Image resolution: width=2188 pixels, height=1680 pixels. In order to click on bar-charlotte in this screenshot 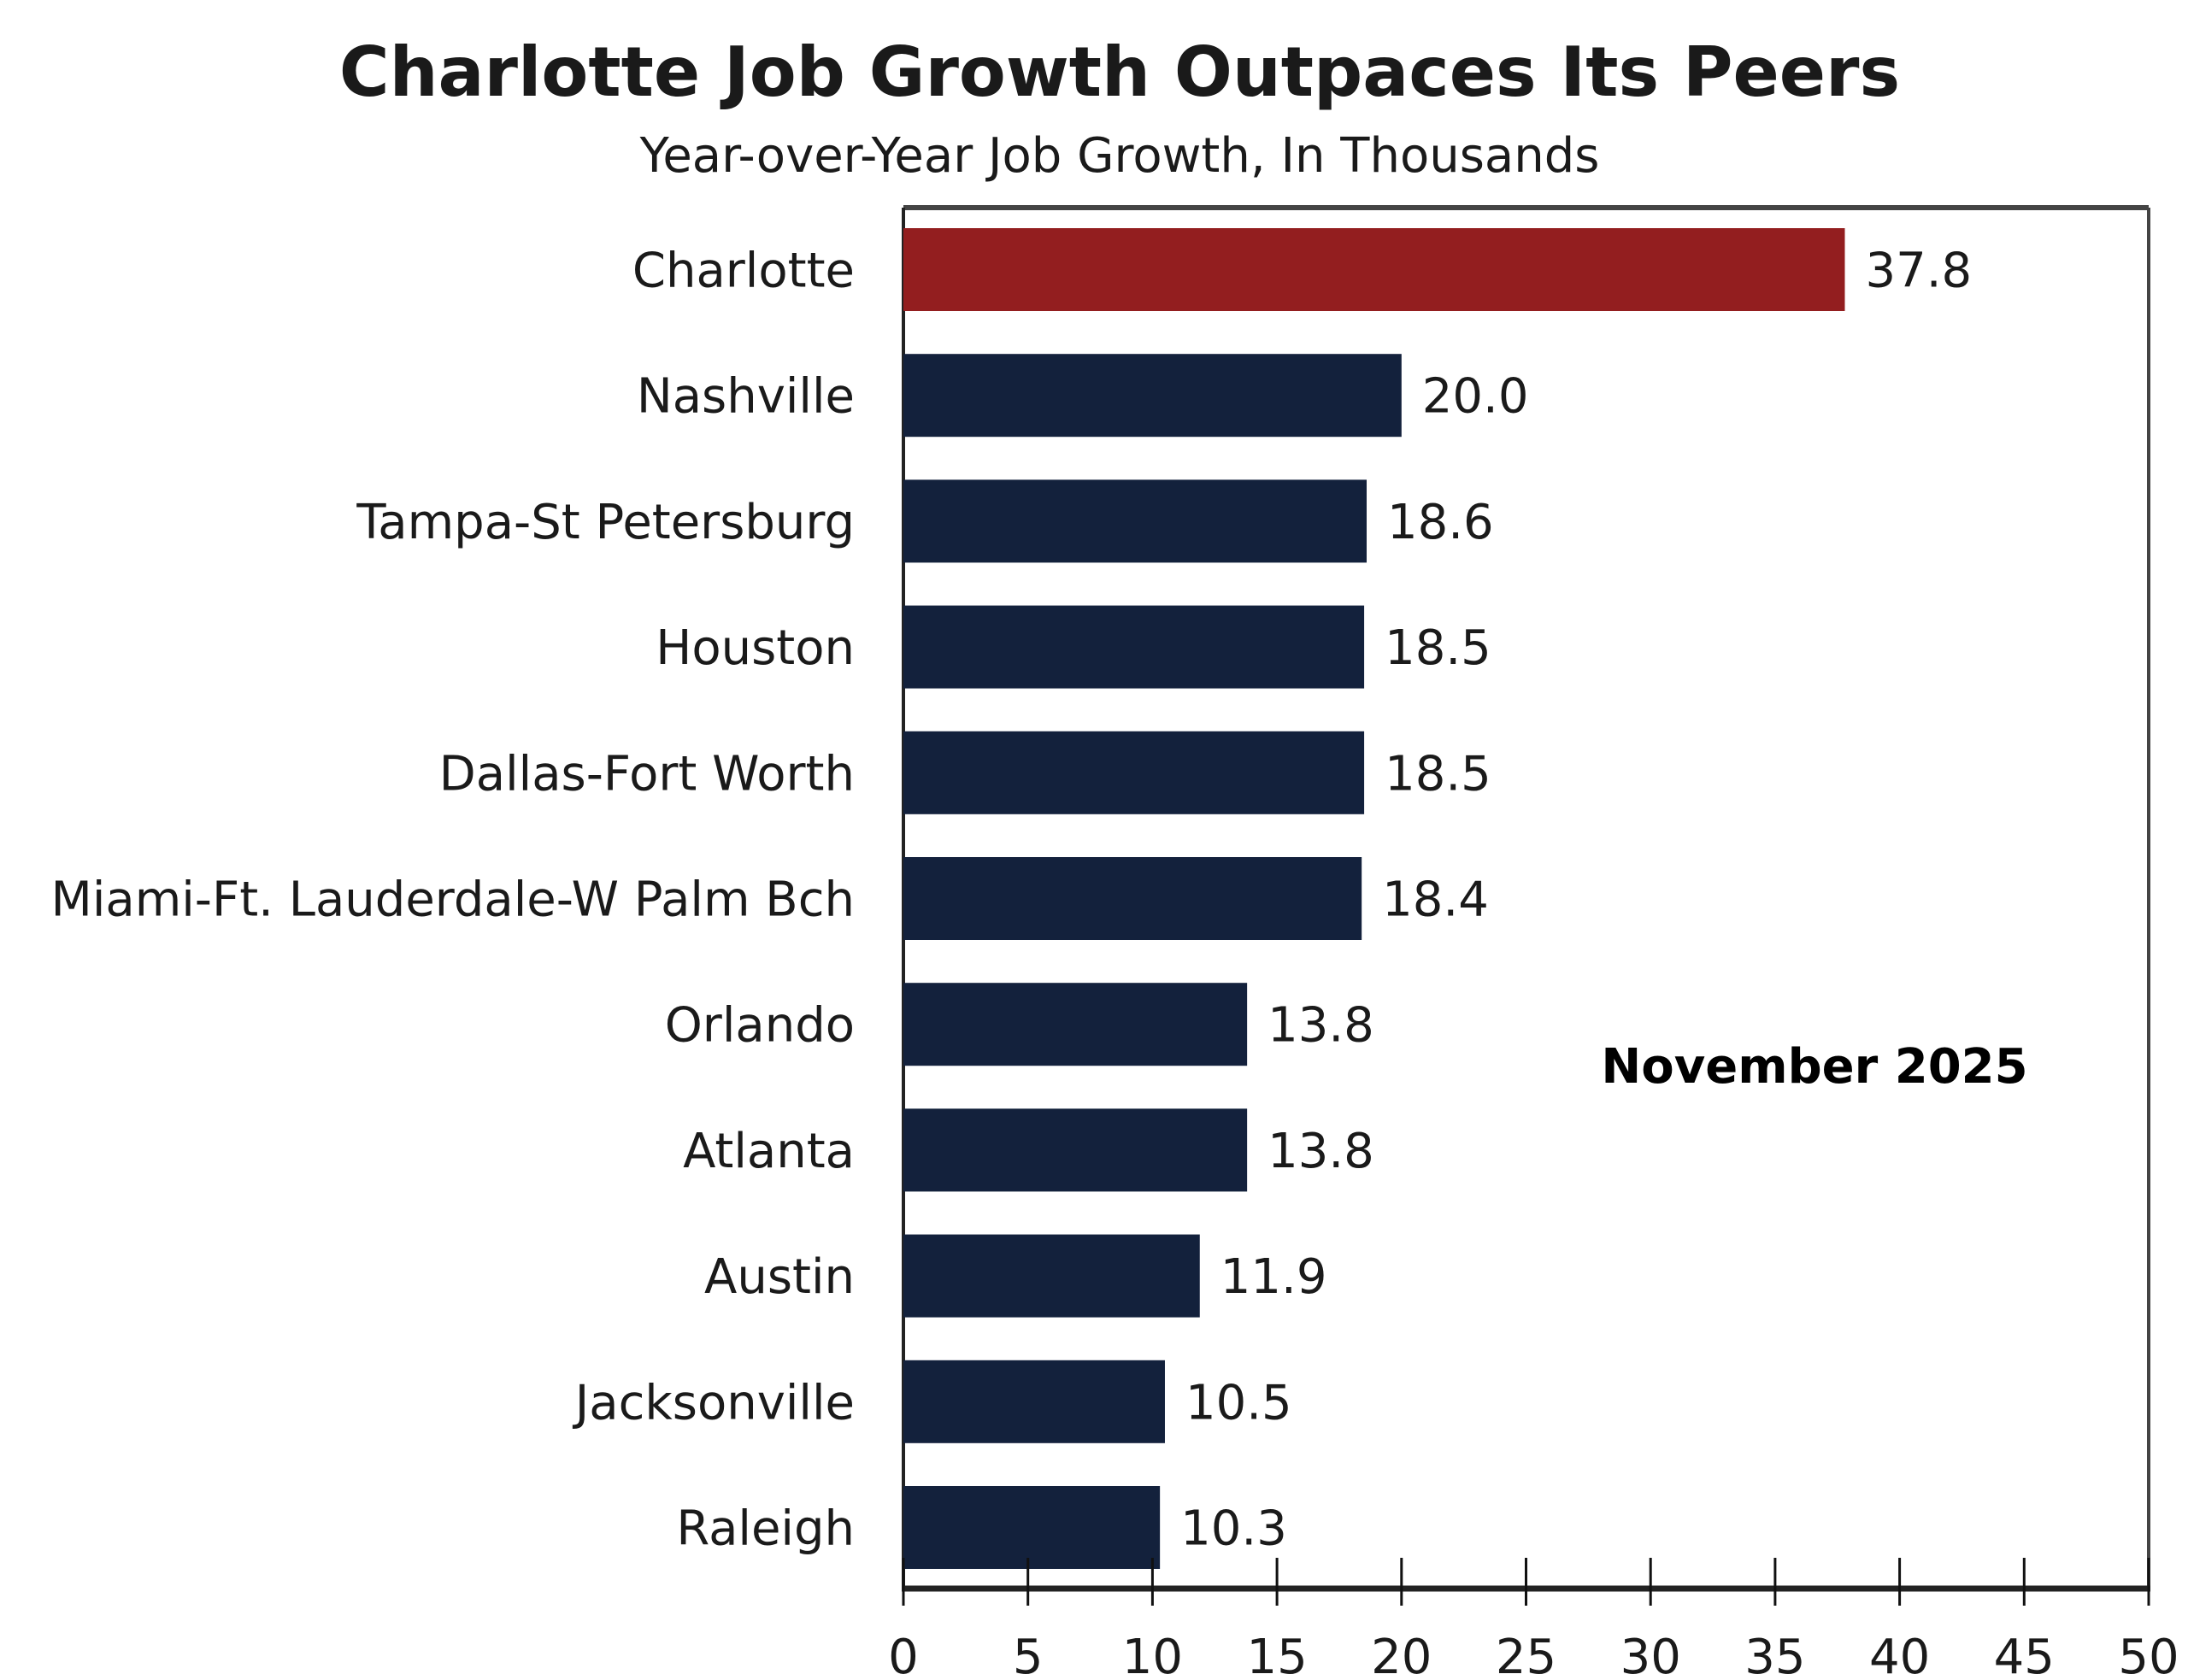, I will do `click(1374, 269)`.